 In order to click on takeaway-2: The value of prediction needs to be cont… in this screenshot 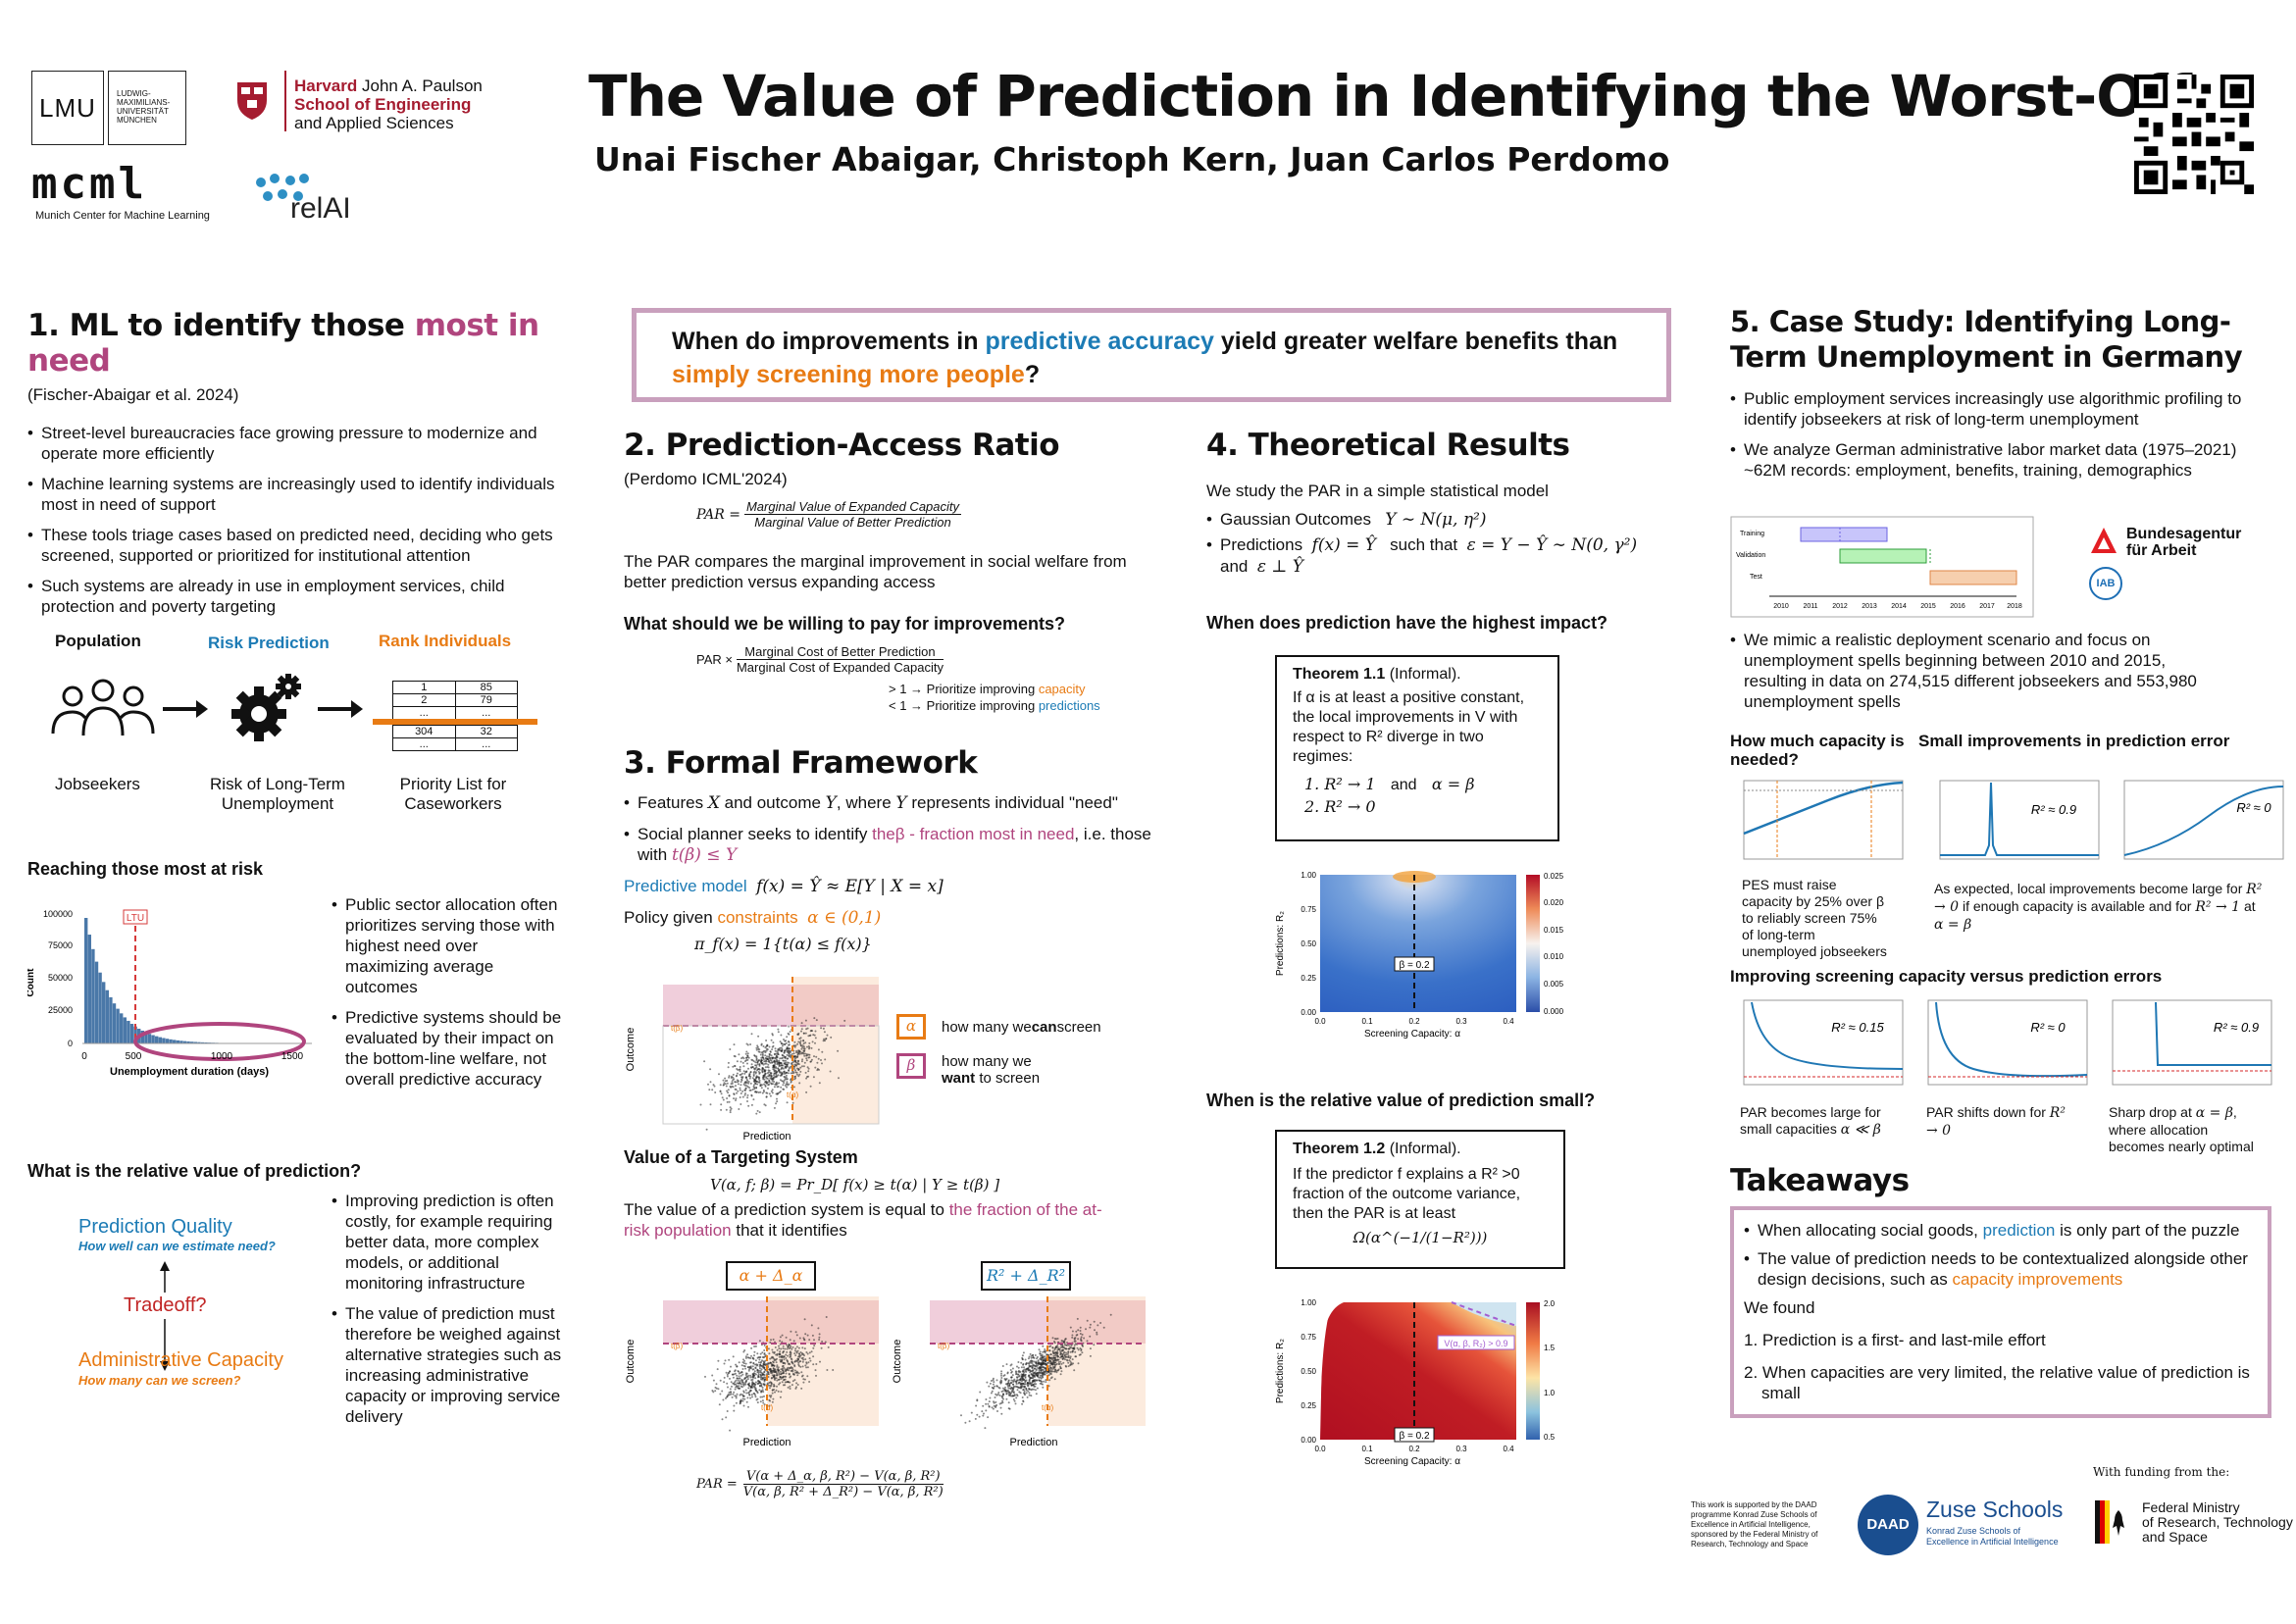, I will do `click(2001, 1269)`.